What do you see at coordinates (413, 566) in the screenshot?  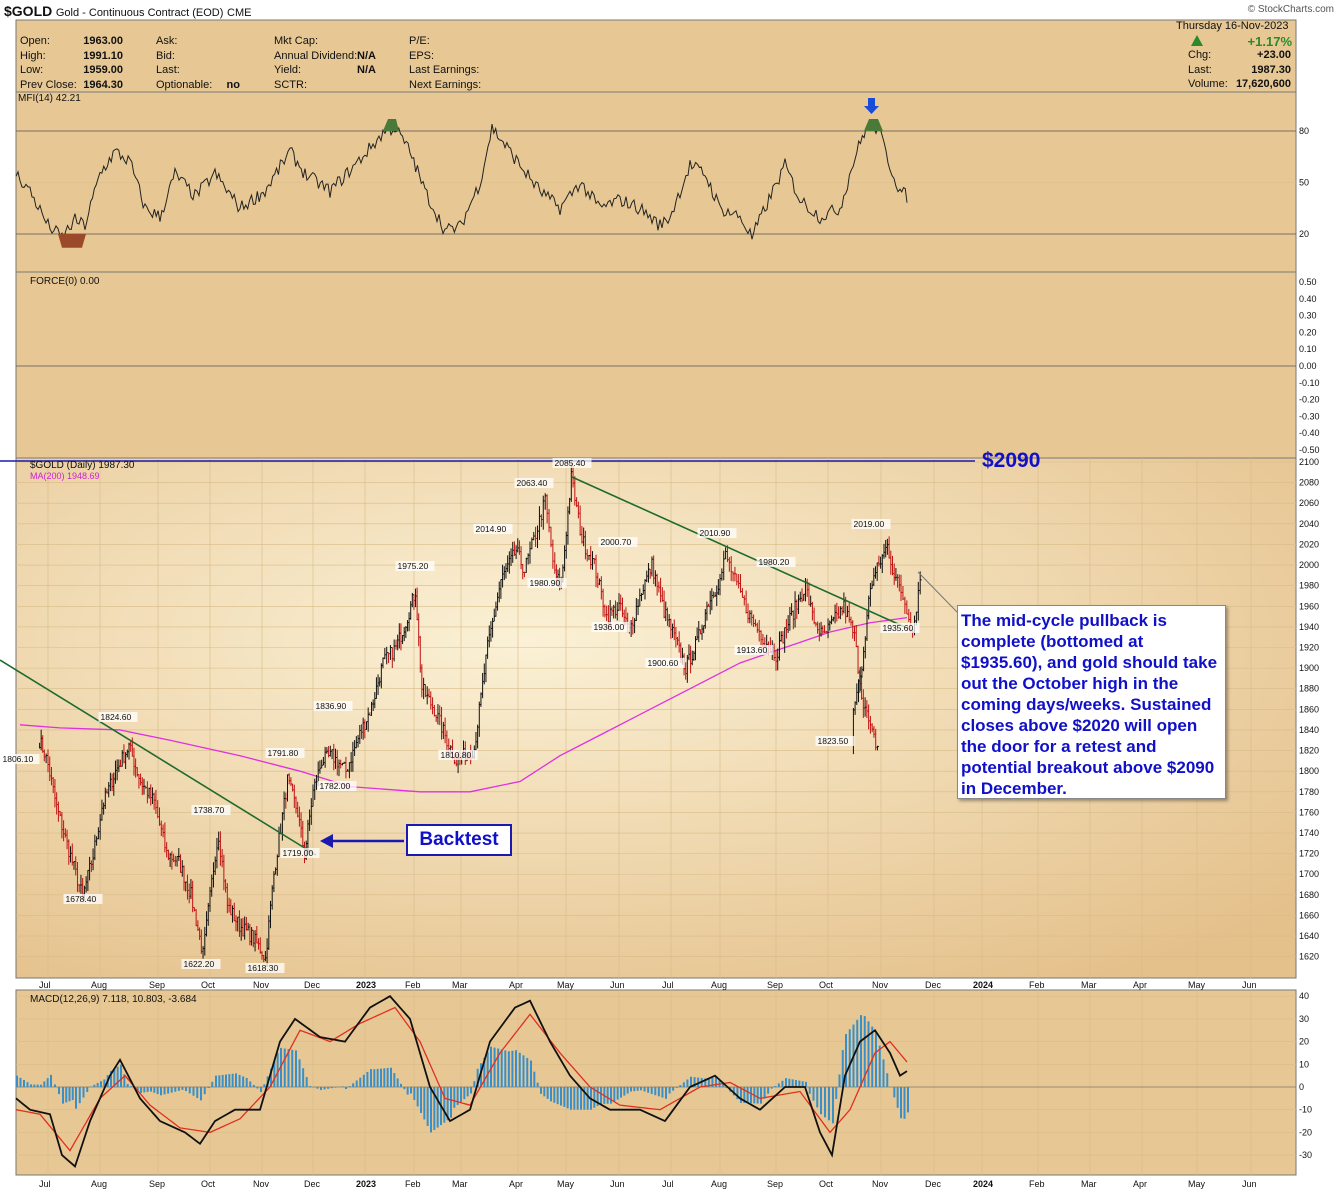 I see `price-point-label: 1975.20` at bounding box center [413, 566].